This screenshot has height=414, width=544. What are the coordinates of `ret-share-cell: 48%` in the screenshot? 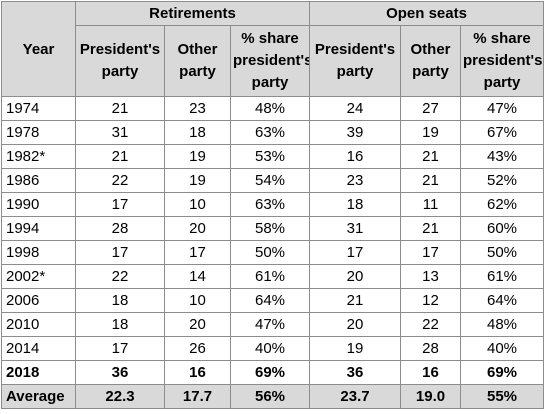 It's located at (270, 108).